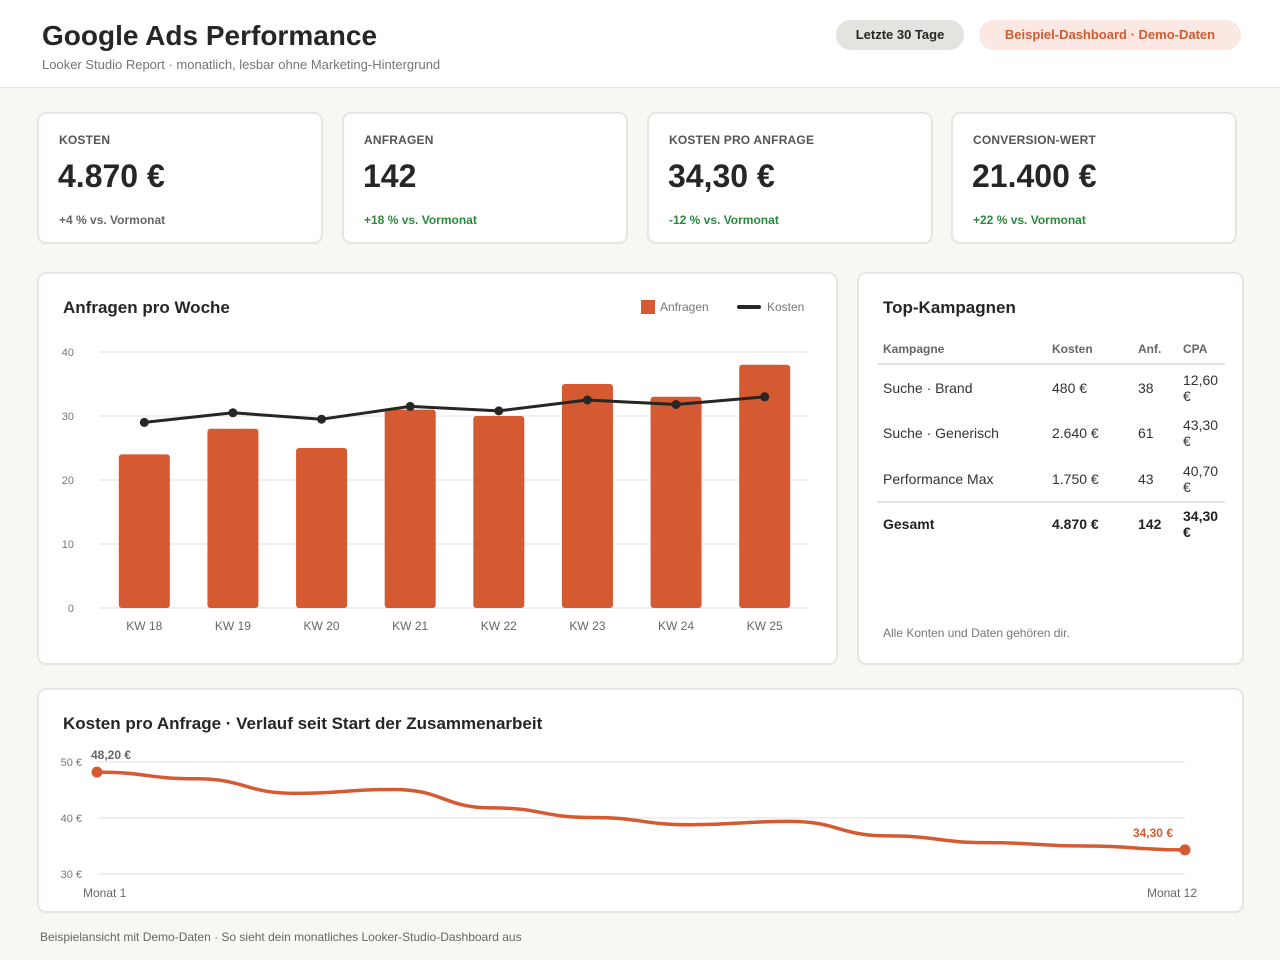 The image size is (1280, 960). I want to click on kpi-label: KOSTEN, so click(85, 140).